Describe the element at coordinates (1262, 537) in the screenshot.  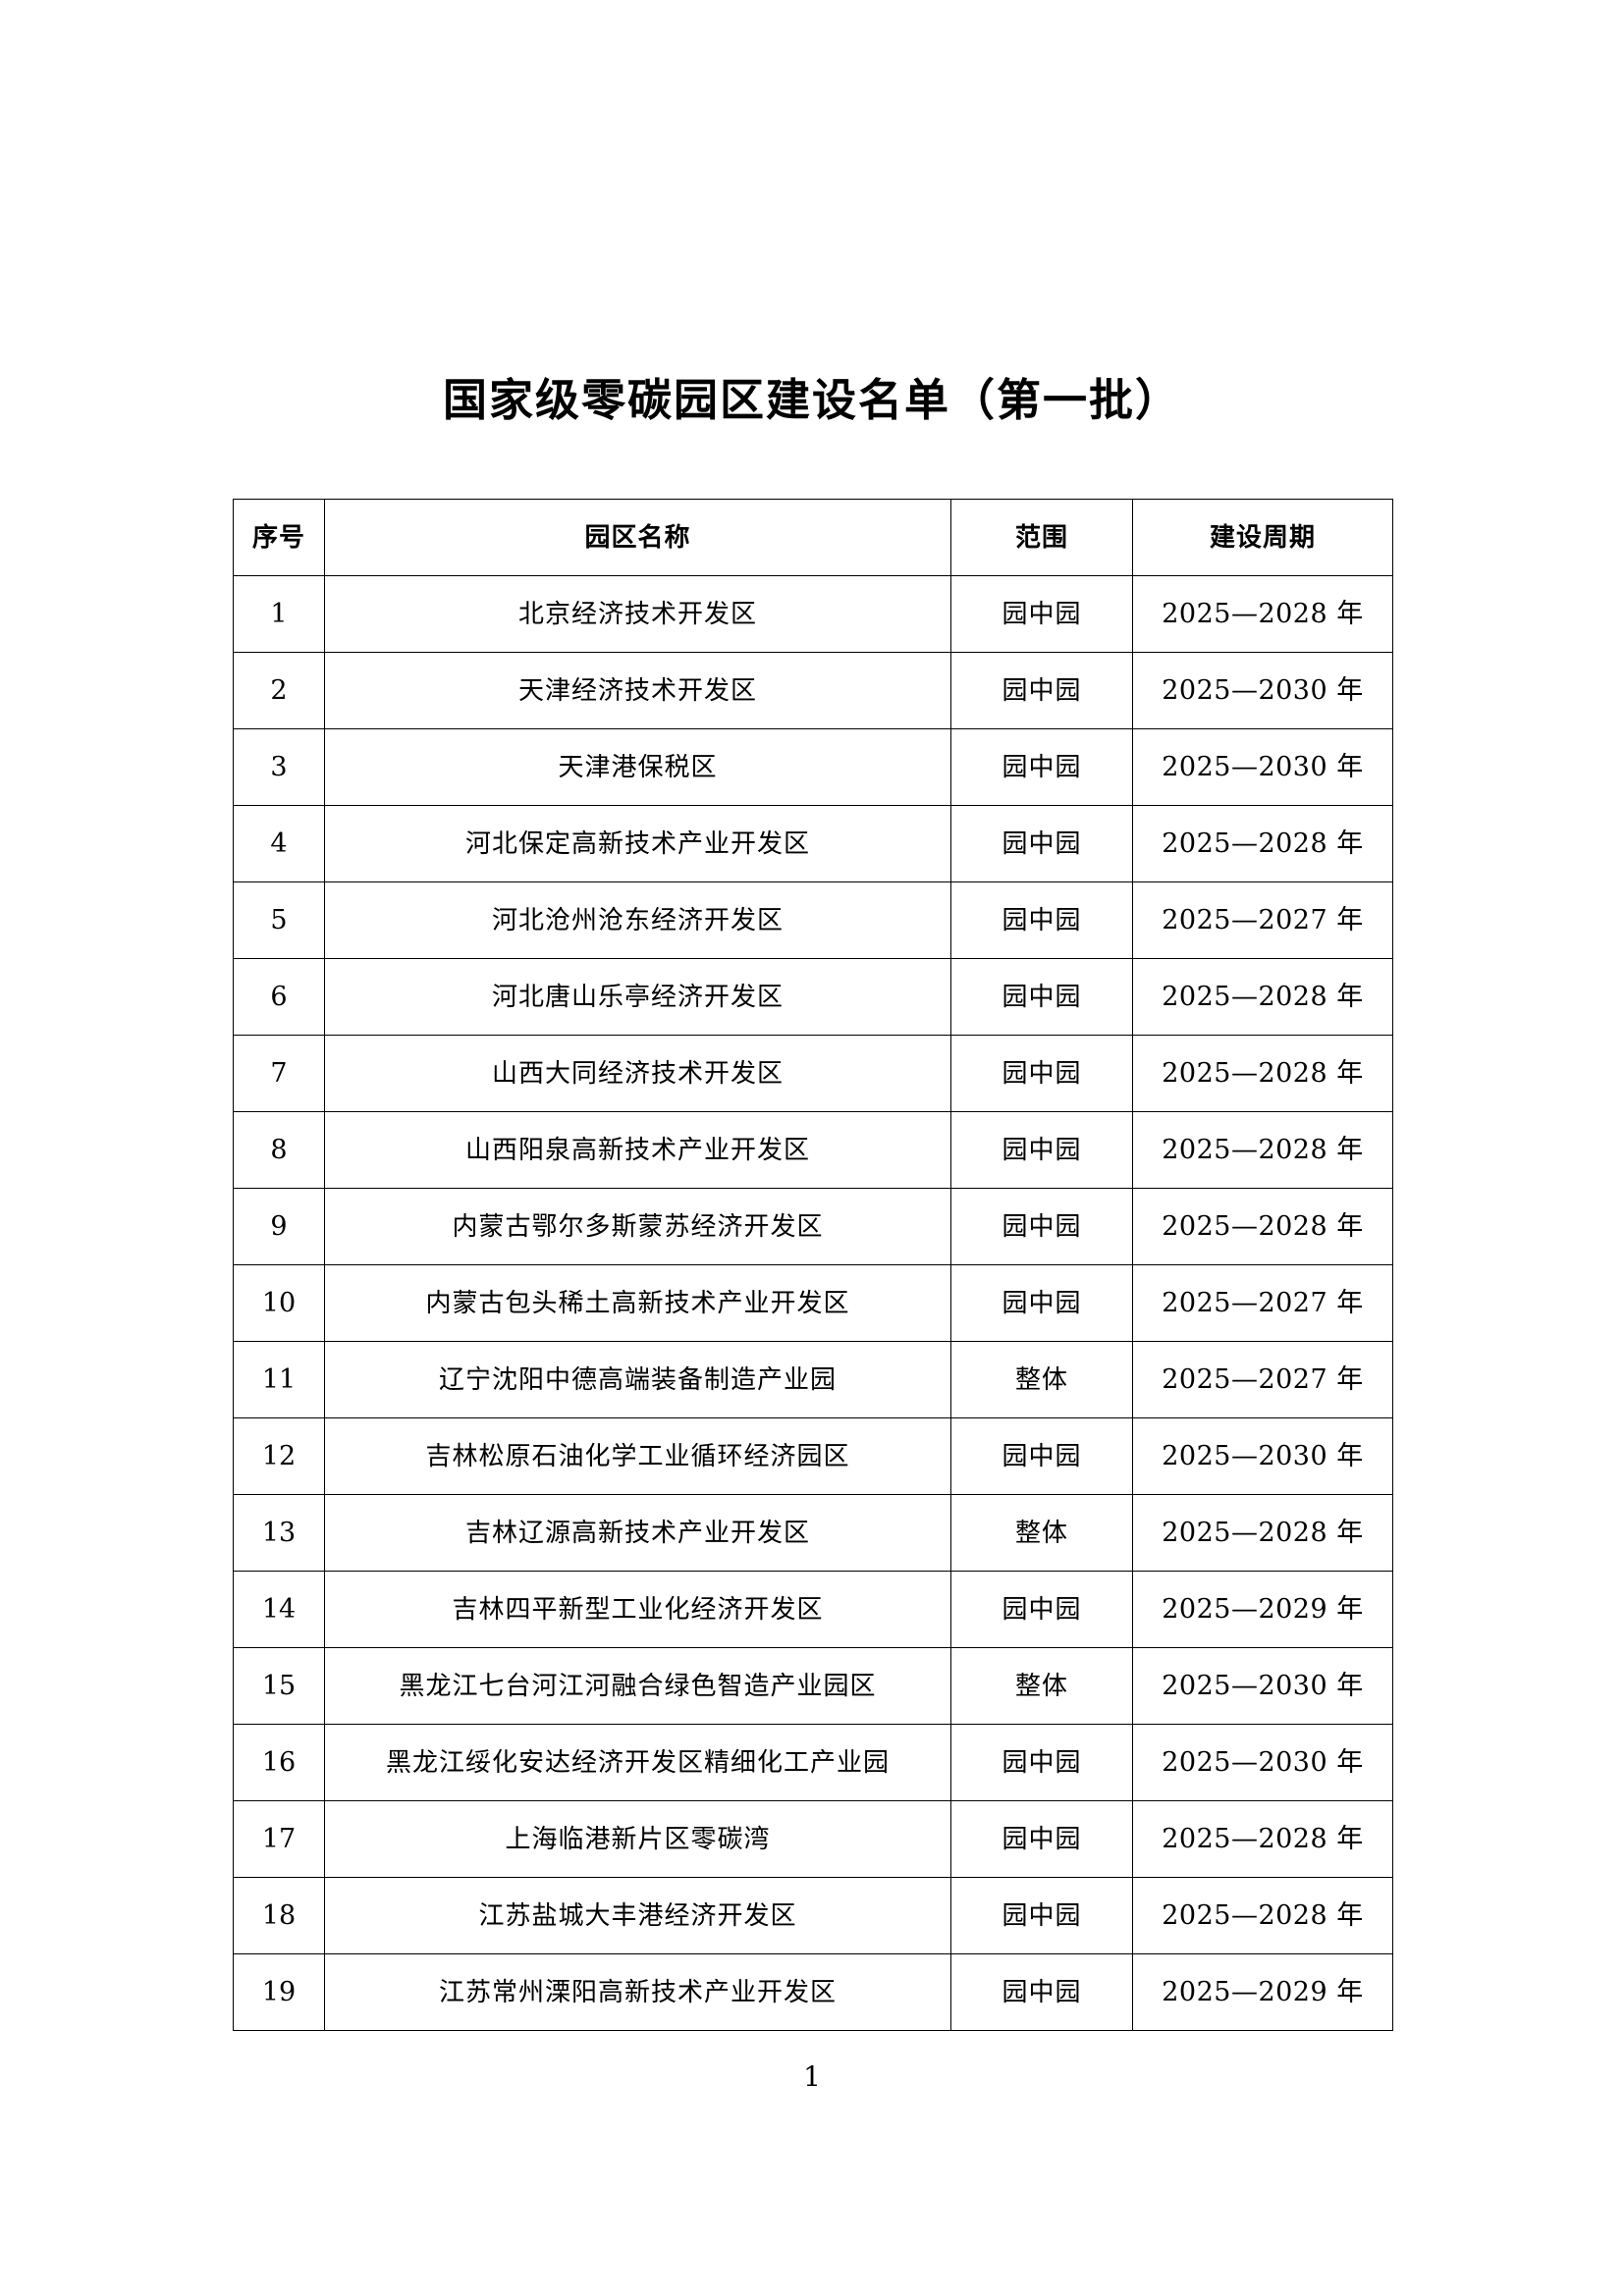
I see `column-header-cycle: 建设周期` at that location.